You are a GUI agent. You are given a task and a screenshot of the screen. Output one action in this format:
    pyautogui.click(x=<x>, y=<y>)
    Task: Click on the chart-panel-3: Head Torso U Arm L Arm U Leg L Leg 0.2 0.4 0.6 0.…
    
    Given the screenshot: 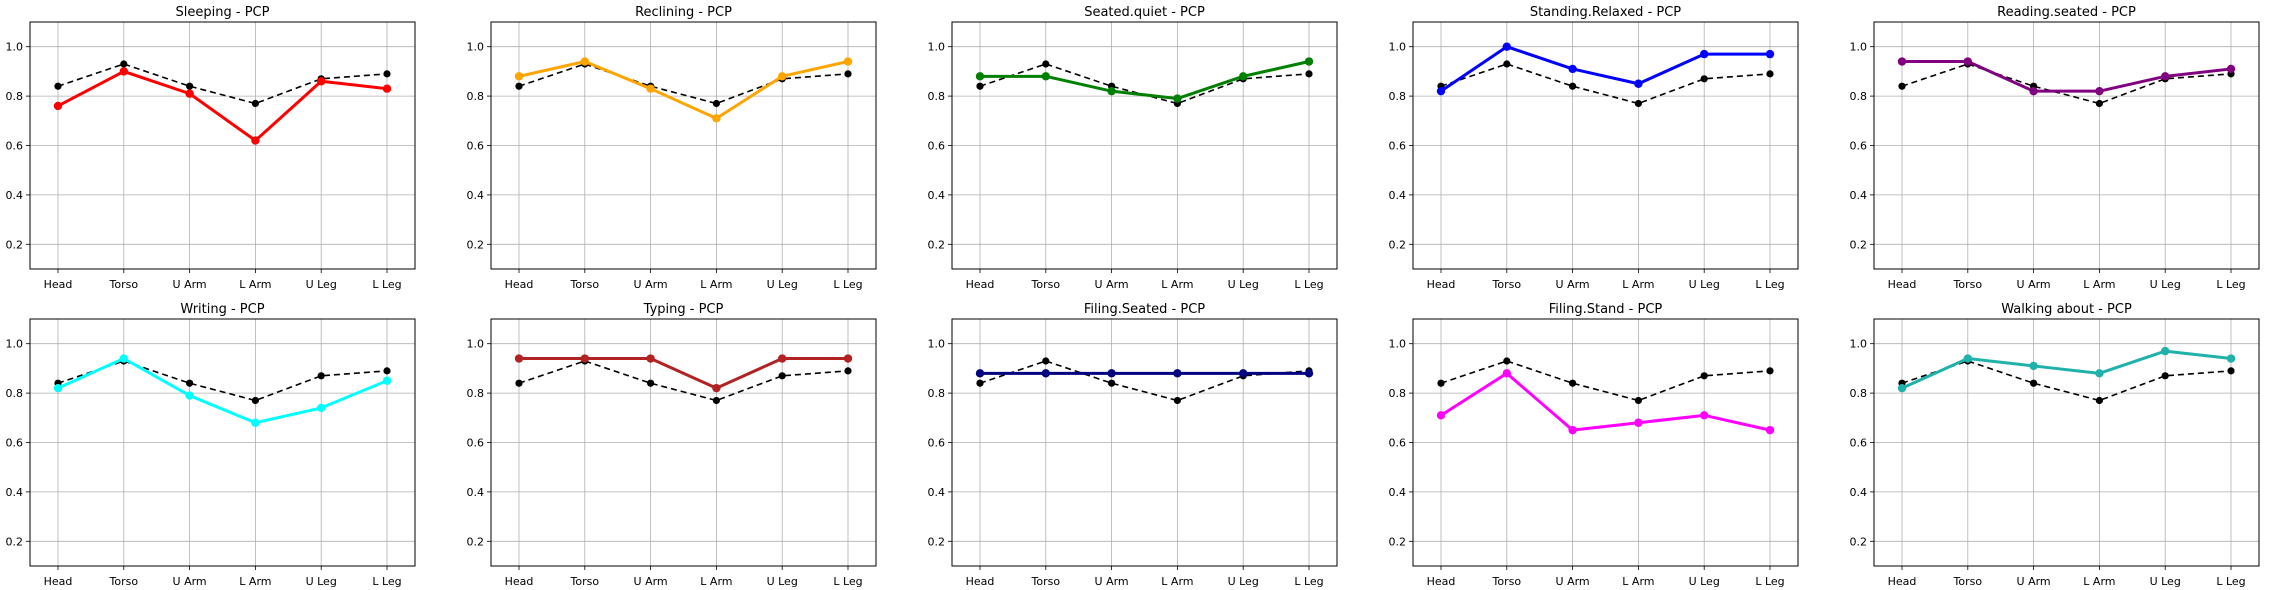 What is the action you would take?
    pyautogui.click(x=1594, y=148)
    